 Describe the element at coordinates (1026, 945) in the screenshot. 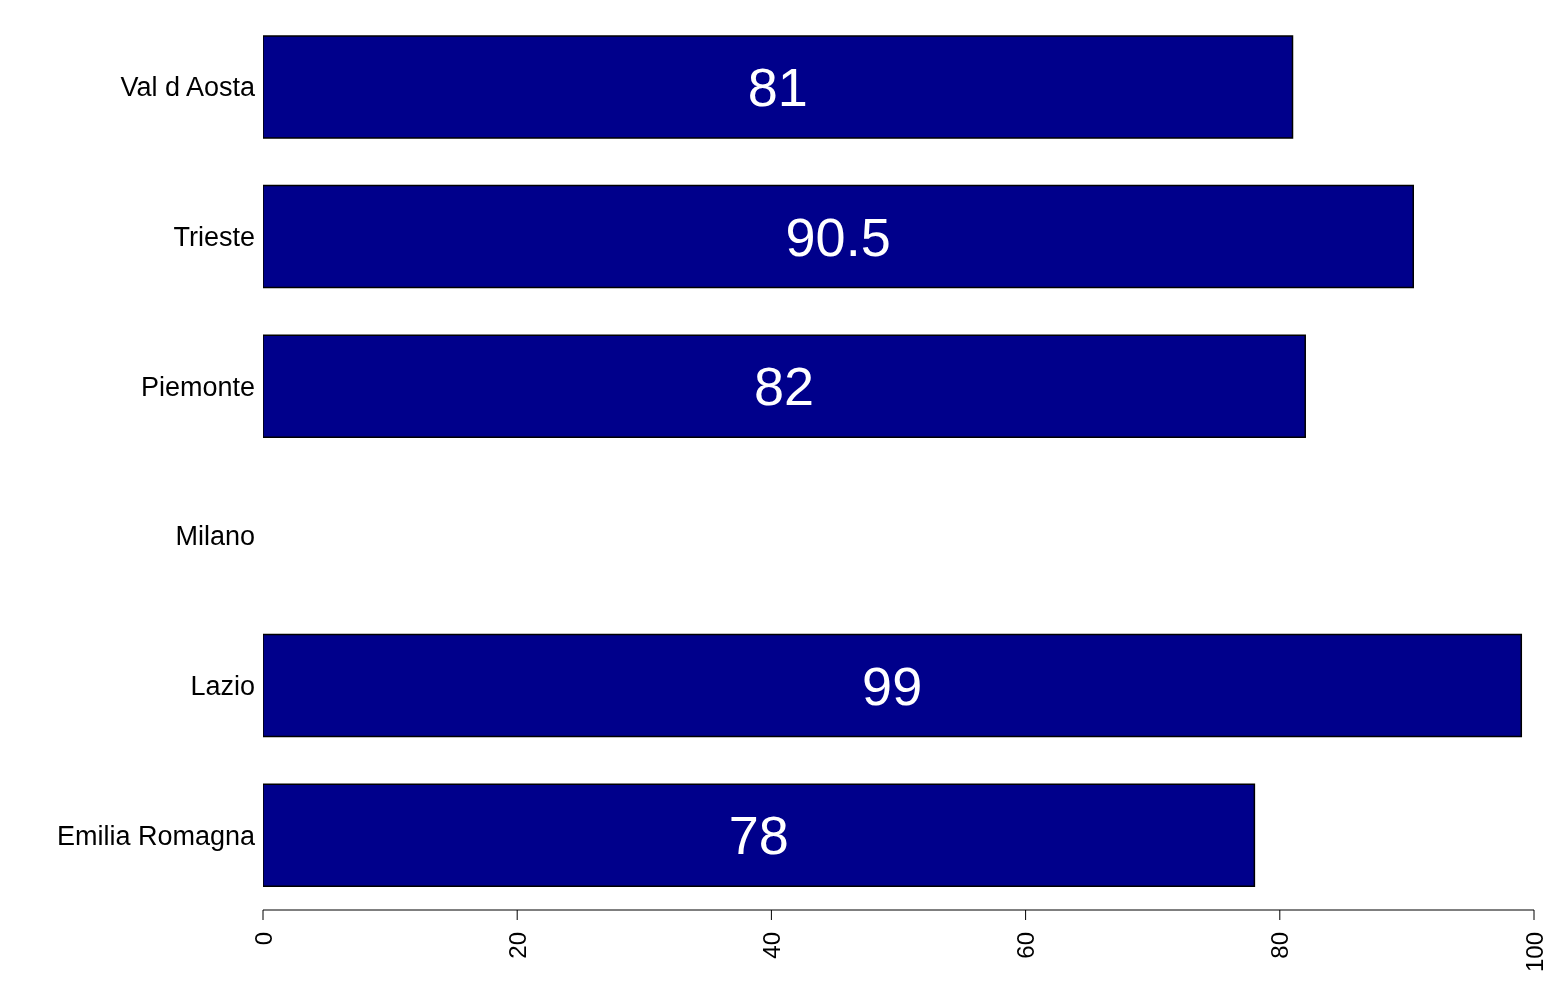

I see `x-tick-label: 60` at that location.